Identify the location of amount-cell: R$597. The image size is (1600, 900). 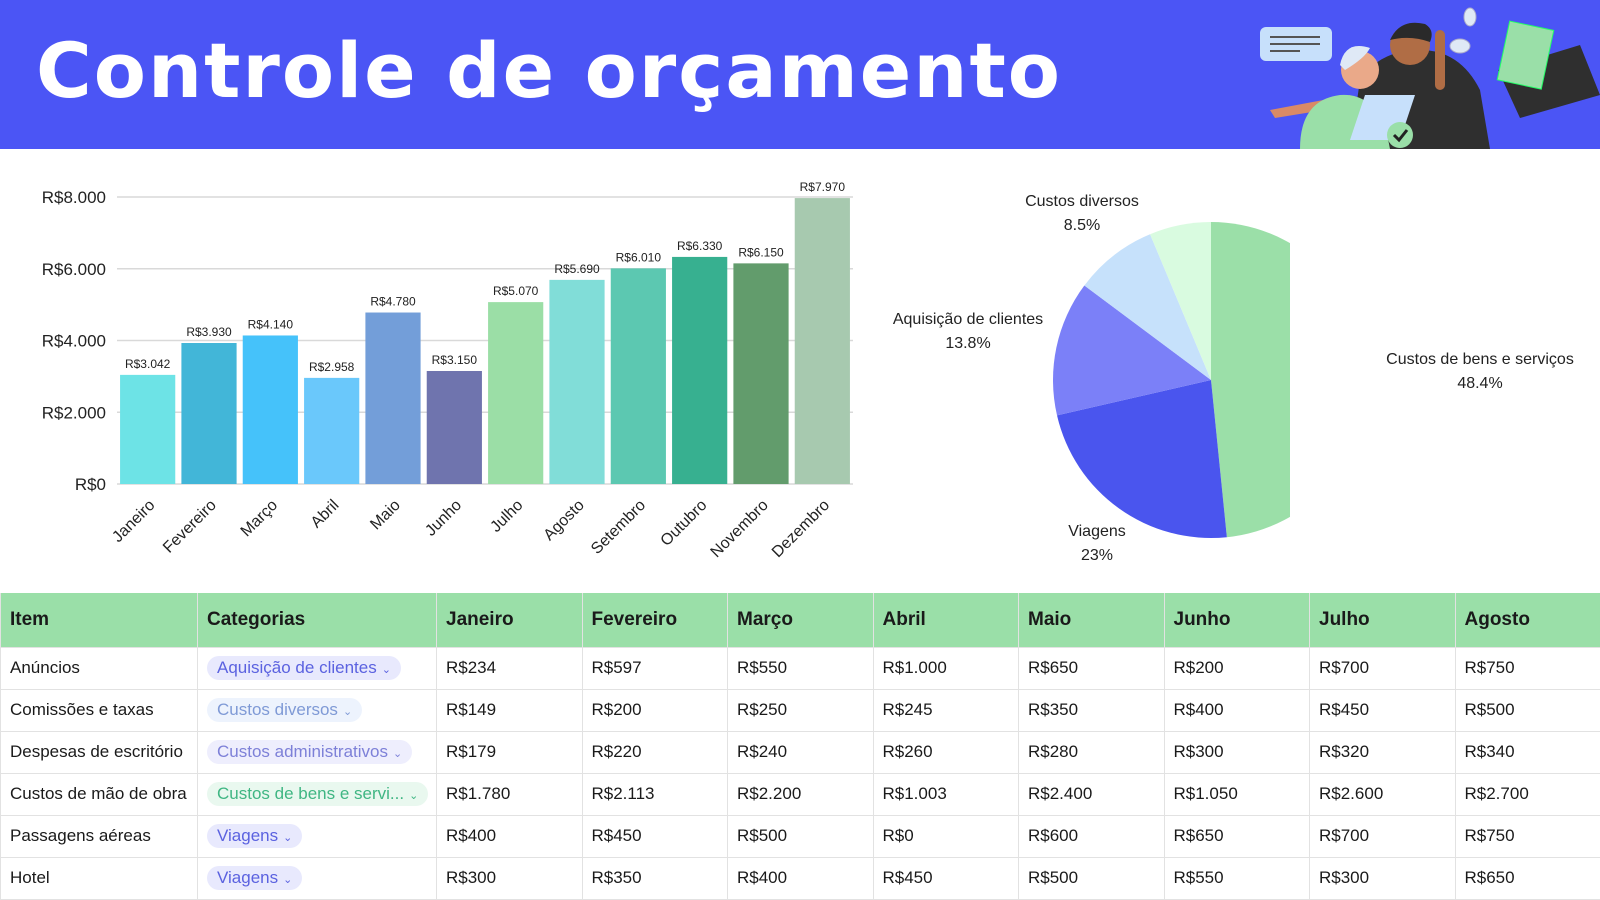
(655, 668).